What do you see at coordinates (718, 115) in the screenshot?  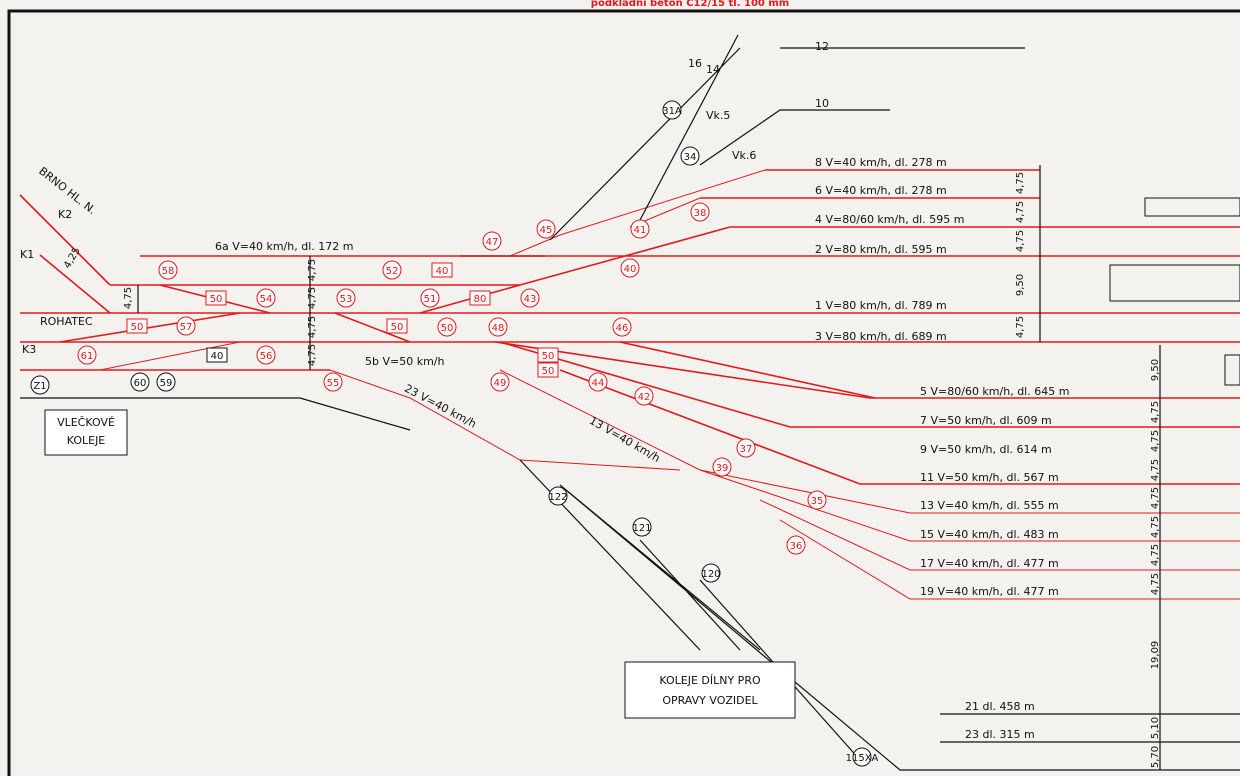 I see `signal-label: Vk.5` at bounding box center [718, 115].